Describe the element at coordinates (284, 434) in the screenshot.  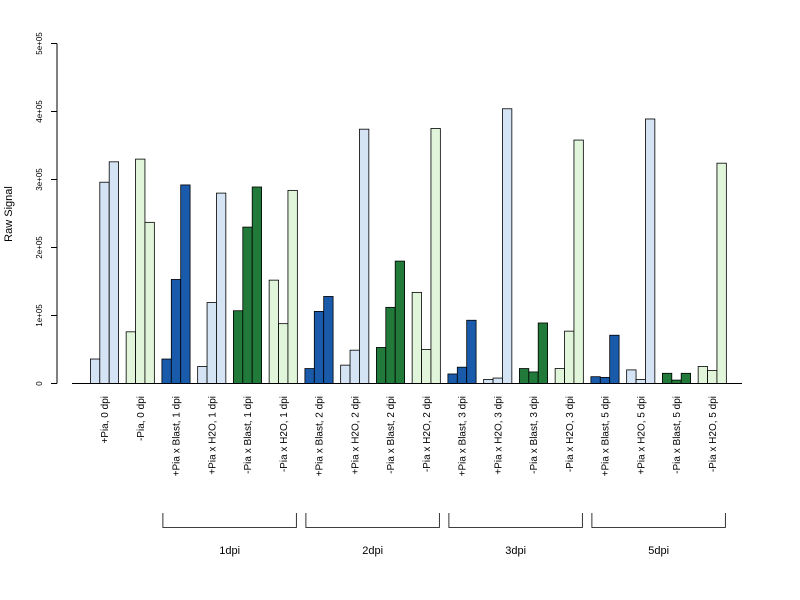
I see `category-label: -Pia x H2O, 1 dpi` at that location.